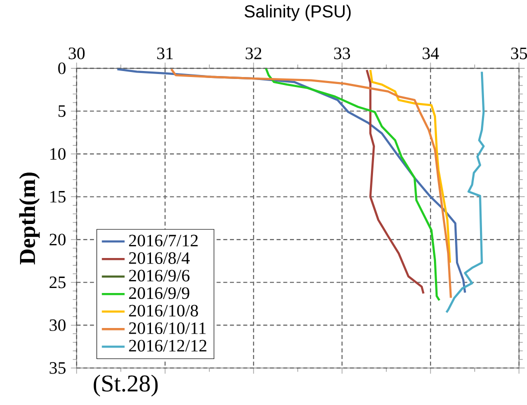 The height and width of the screenshot is (405, 527). Describe the element at coordinates (159, 258) in the screenshot. I see `legend-label: 2016/8/4` at that location.